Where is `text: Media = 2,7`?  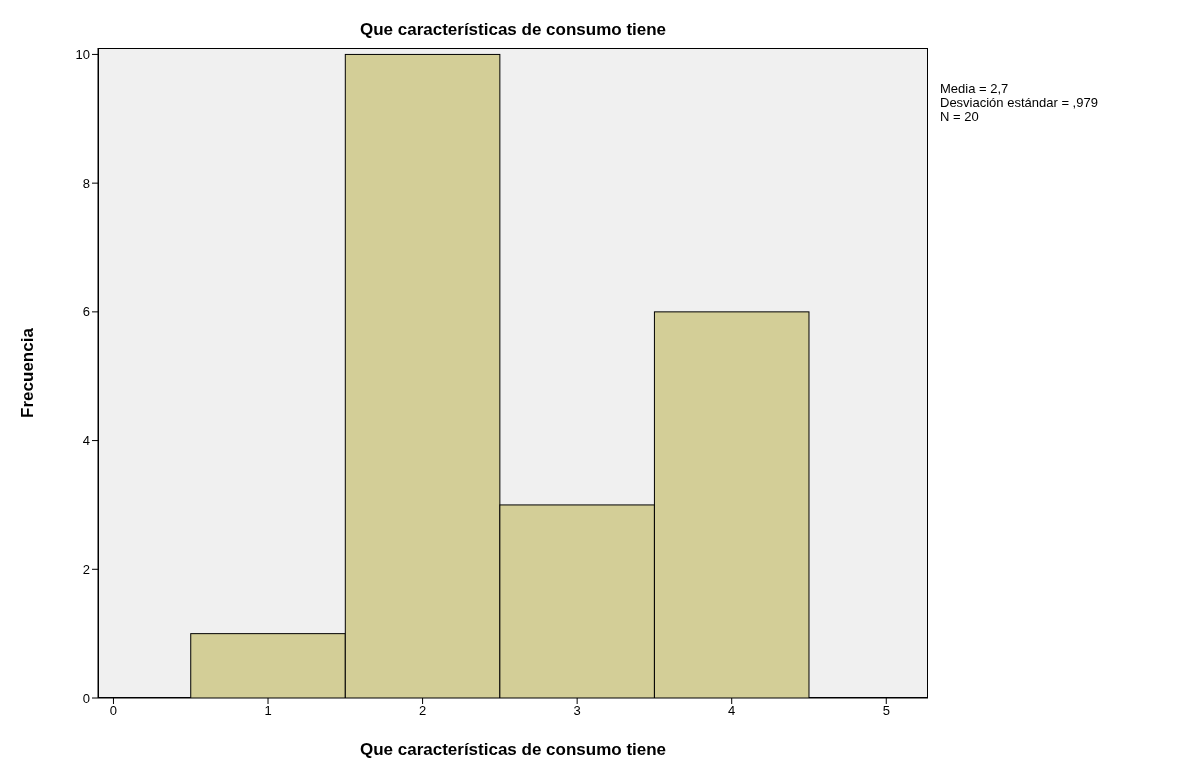
text: Media = 2,7 is located at coordinates (975, 88).